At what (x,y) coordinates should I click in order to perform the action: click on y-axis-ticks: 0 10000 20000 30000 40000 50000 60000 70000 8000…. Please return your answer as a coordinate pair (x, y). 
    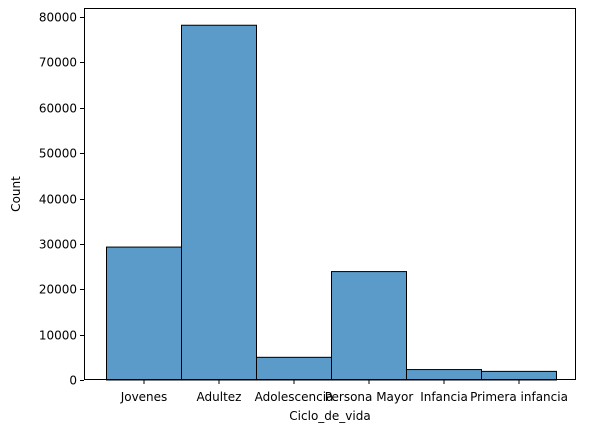
    Looking at the image, I should click on (61, 199).